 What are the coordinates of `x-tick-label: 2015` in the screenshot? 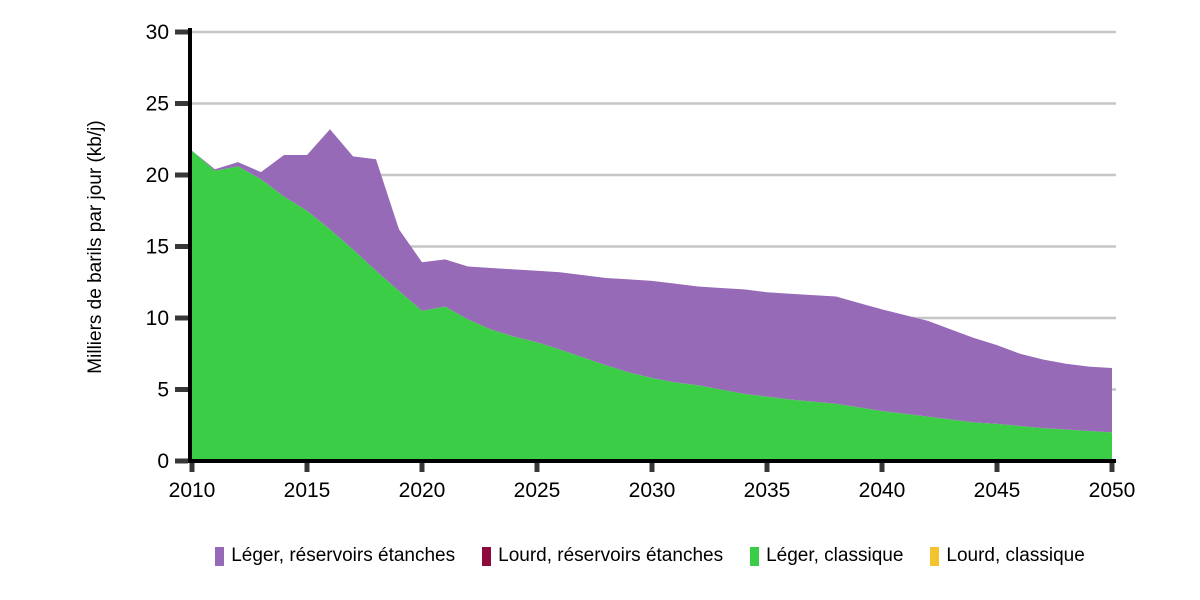 It's located at (307, 490).